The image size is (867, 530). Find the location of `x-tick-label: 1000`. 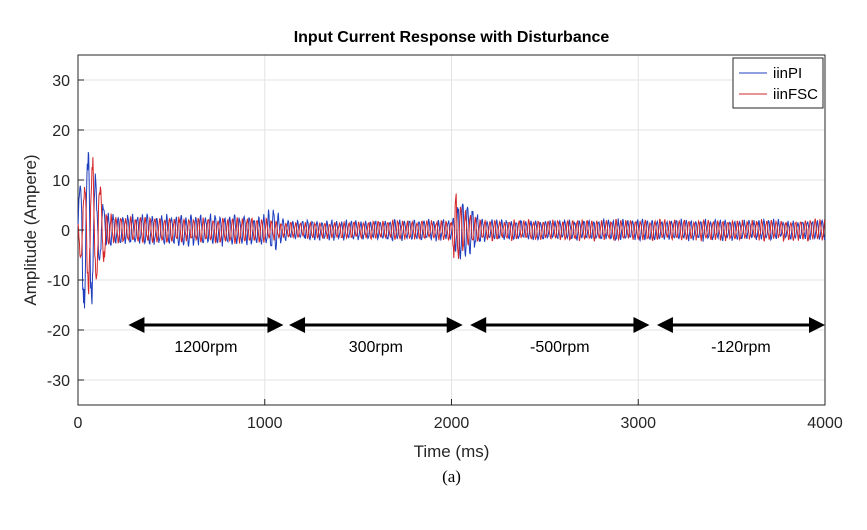

x-tick-label: 1000 is located at coordinates (265, 423).